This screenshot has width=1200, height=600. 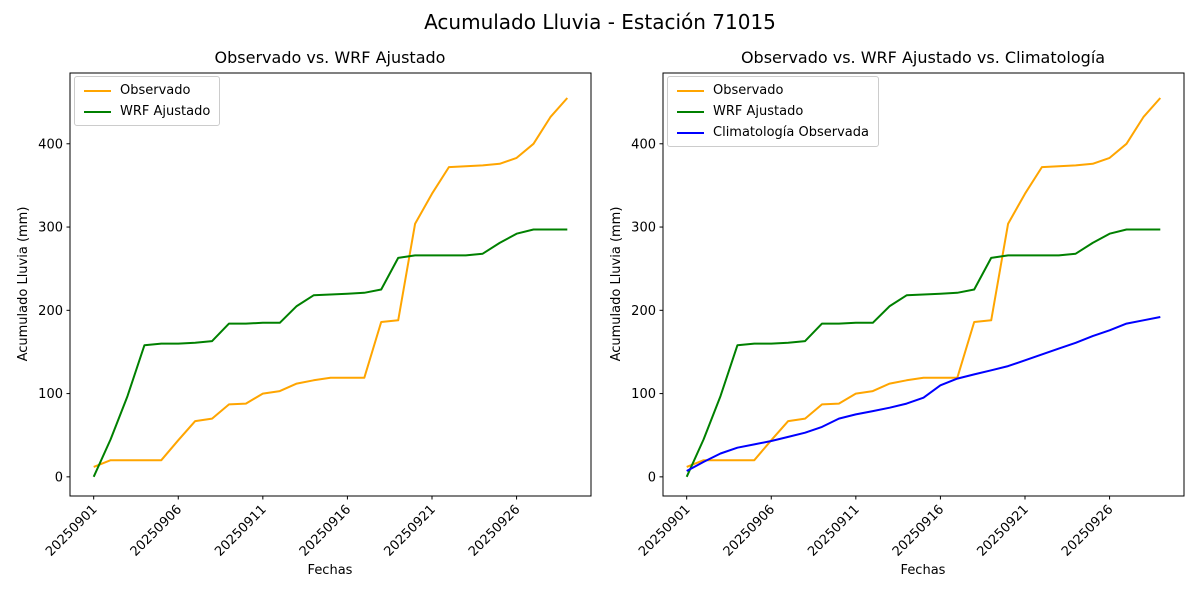 What do you see at coordinates (23, 284) in the screenshot?
I see `left-yaxis-label: Acumulado Lluvia (mm)` at bounding box center [23, 284].